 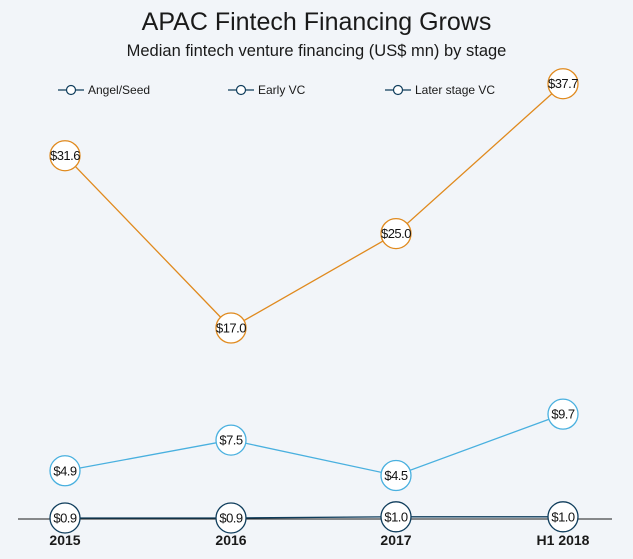 I want to click on series-line-angel-seed, so click(x=314, y=517).